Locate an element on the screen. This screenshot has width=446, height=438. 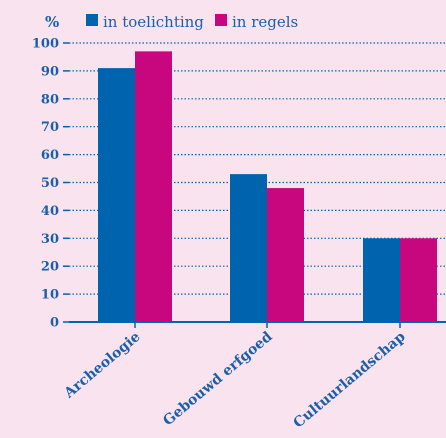
y-tick-label: 40 is located at coordinates (50, 211).